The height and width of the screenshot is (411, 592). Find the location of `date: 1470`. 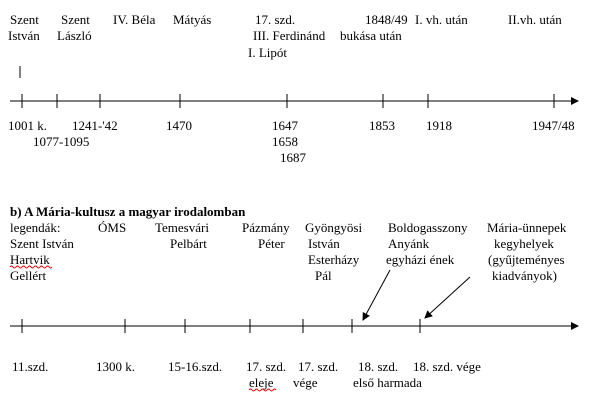

date: 1470 is located at coordinates (179, 125).